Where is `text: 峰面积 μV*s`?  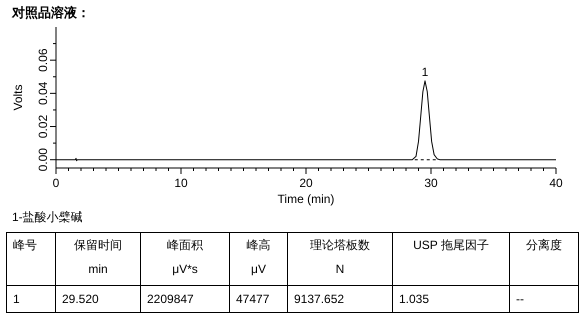
text: 峰面积 μV*s is located at coordinates (185, 259).